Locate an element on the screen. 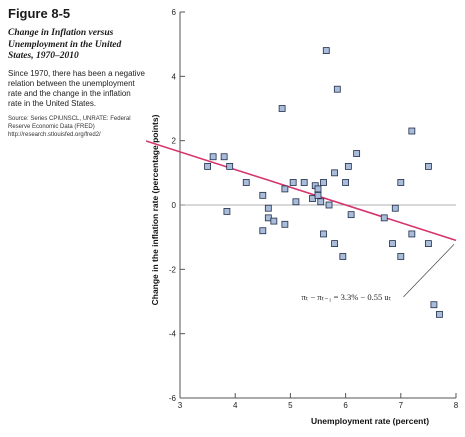 This screenshot has width=465, height=437. y-tick-label: 4 is located at coordinates (174, 76).